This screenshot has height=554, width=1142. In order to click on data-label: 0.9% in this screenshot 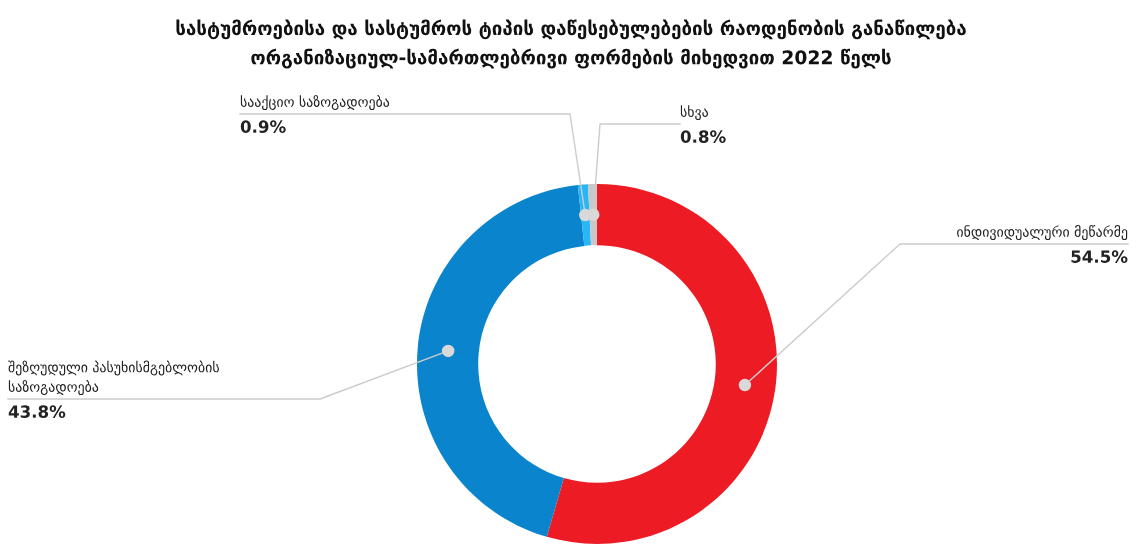, I will do `click(263, 126)`.